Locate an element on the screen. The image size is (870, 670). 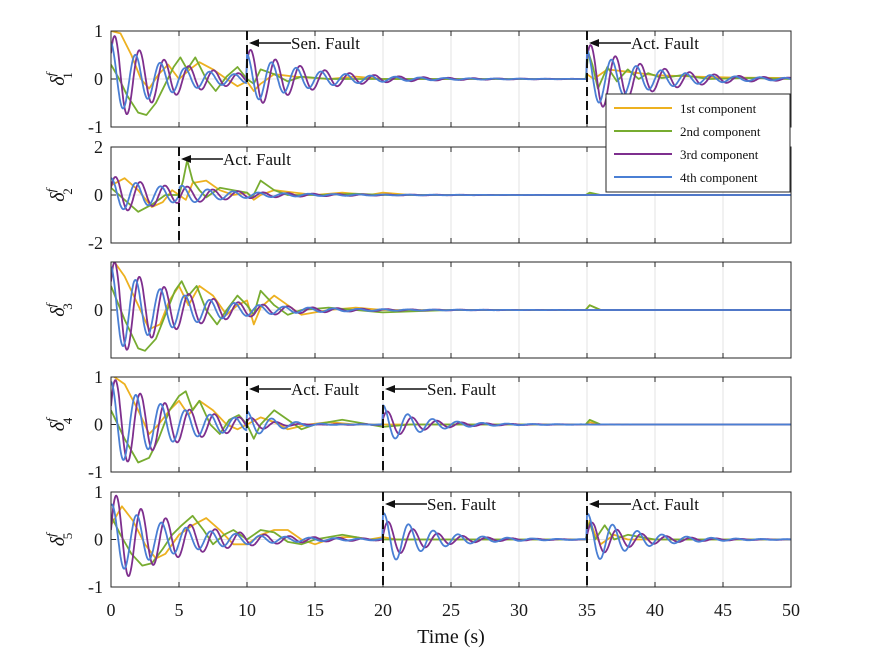
y-axis-label: δf 1 is located at coordinates (59, 77).